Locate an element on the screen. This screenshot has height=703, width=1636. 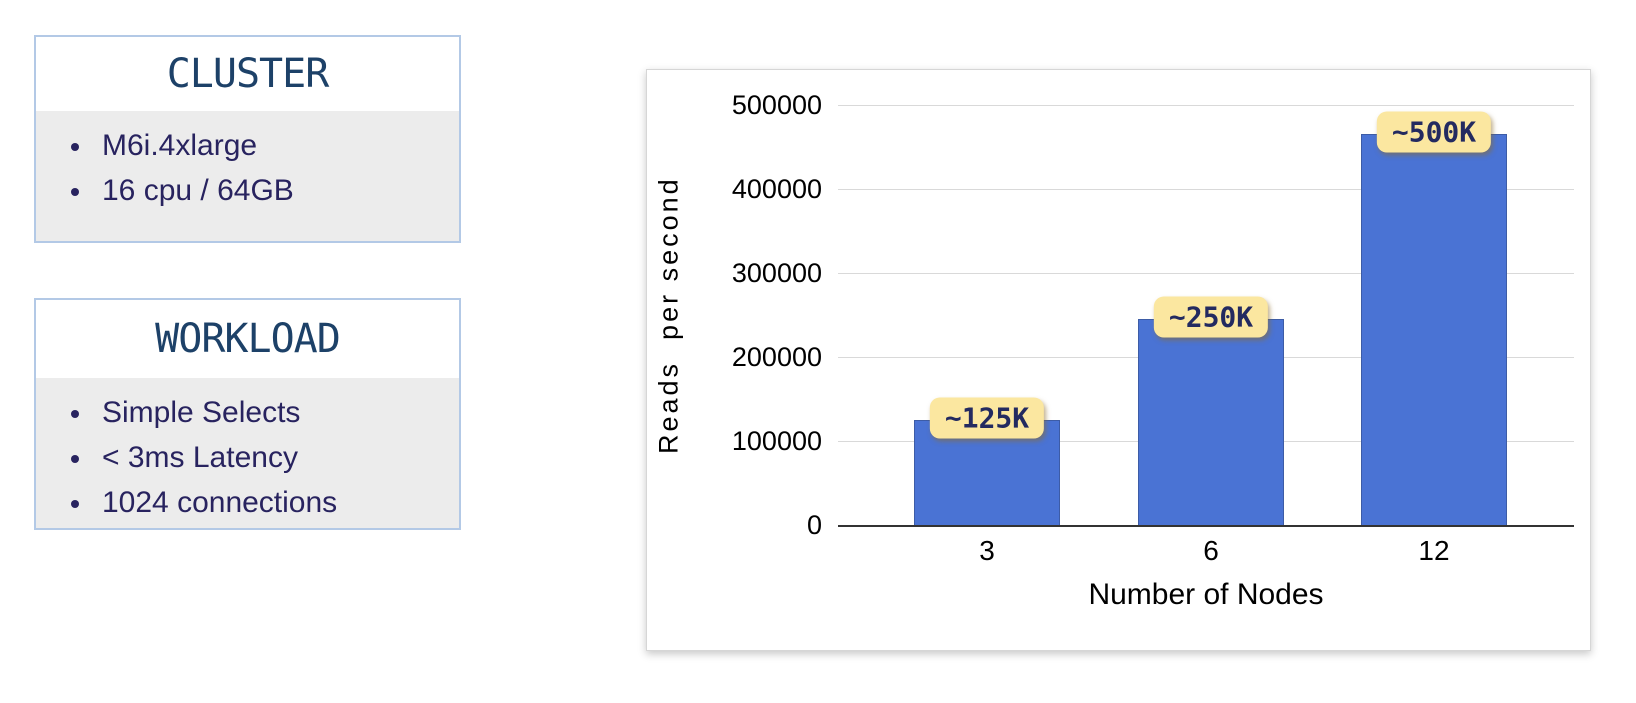
bar-value-badge: ~125K is located at coordinates (987, 418).